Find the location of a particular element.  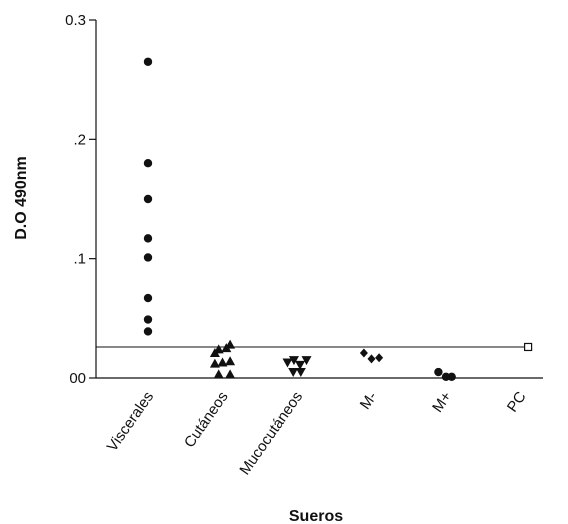

y-tick-label: 00 is located at coordinates (77, 378).